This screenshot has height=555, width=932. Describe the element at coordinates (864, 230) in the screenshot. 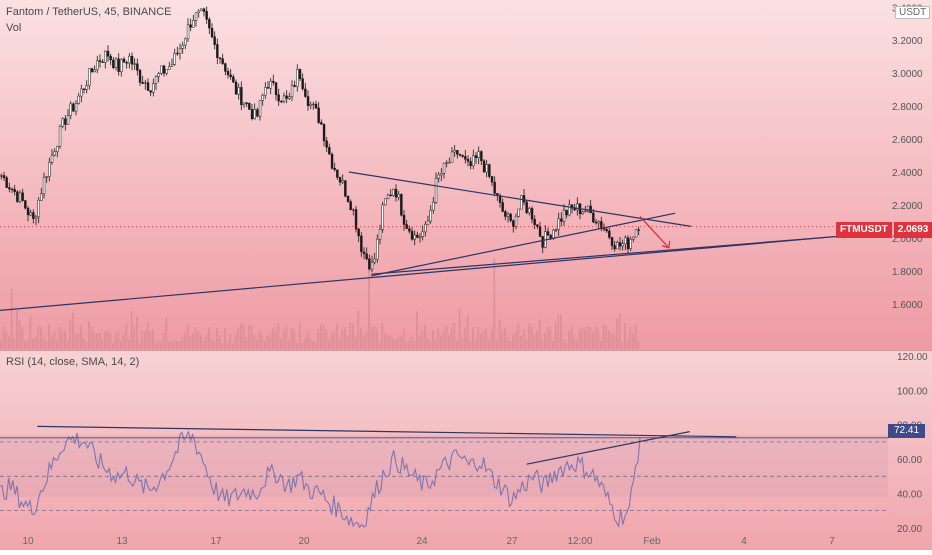

I see `price-tag-symbol: FTMUSDT` at that location.